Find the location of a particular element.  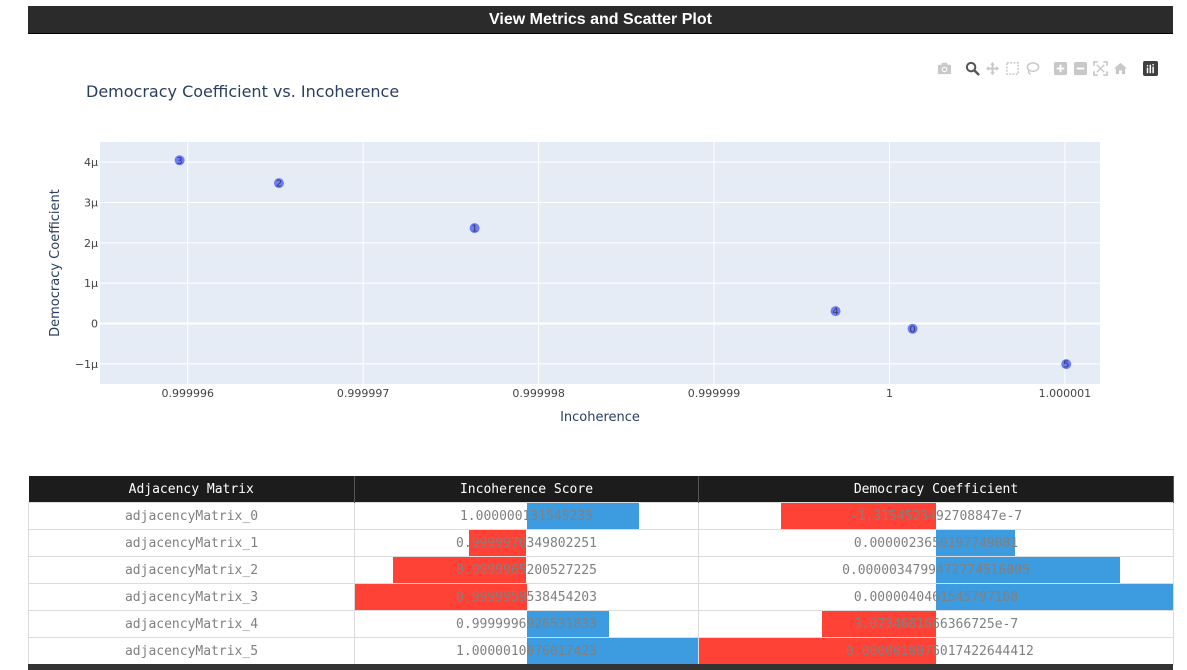

adjacency-matrix-cell: adjacencyMatrix_2 is located at coordinates (191, 570).